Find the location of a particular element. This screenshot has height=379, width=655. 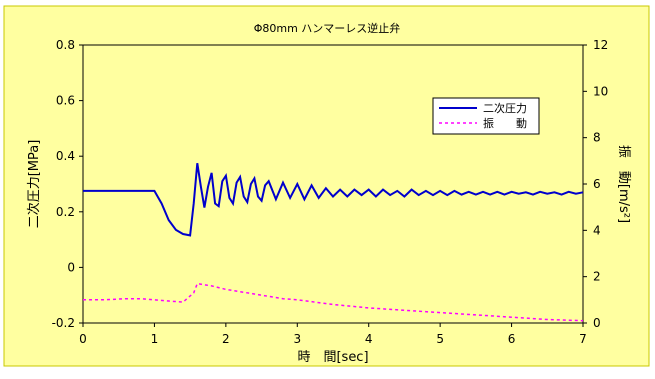

y-right-tick-label: 2 is located at coordinates (597, 277).